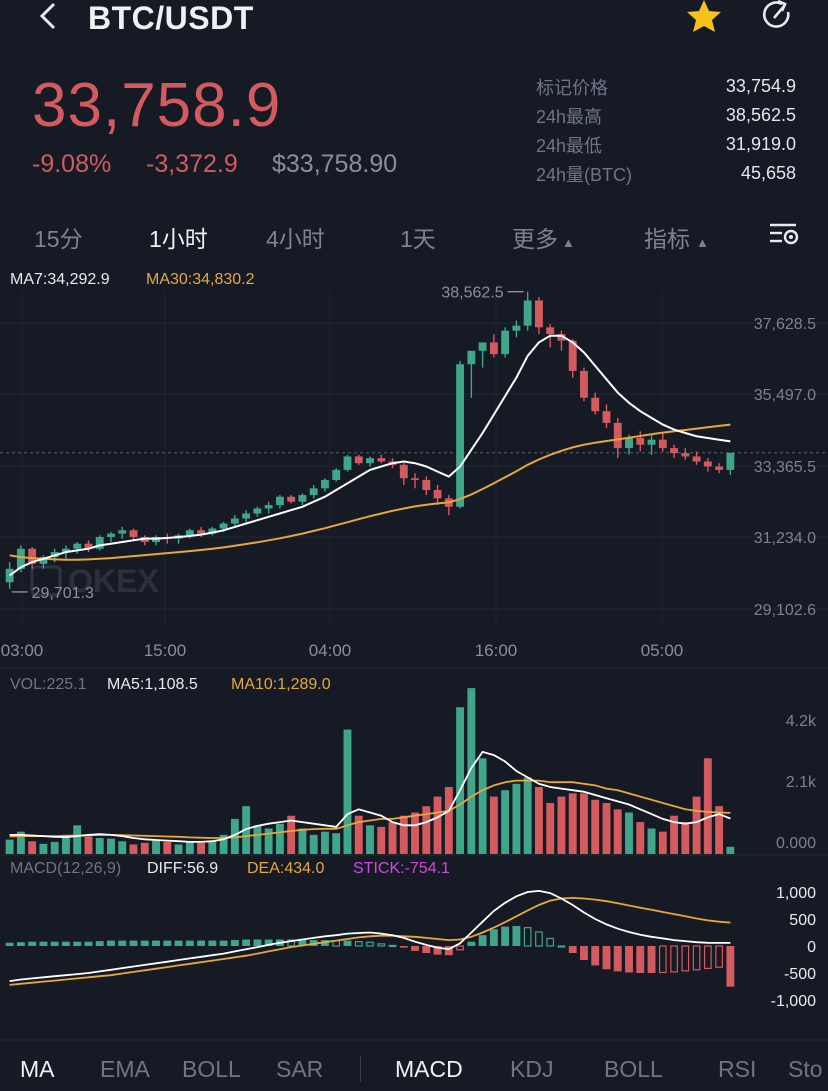 The image size is (828, 1091). What do you see at coordinates (370, 492) in the screenshot?
I see `ma30-line` at bounding box center [370, 492].